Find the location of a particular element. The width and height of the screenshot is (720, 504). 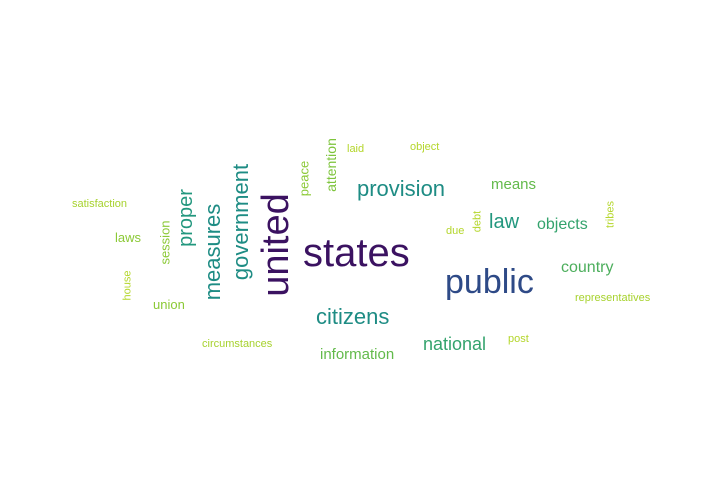

word-laws: laws is located at coordinates (128, 237).